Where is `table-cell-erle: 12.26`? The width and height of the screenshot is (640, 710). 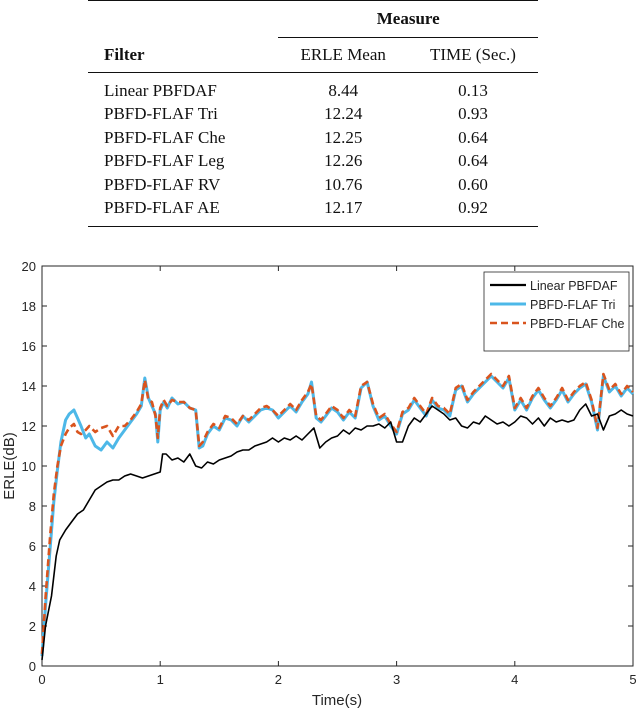 table-cell-erle: 12.26 is located at coordinates (343, 161).